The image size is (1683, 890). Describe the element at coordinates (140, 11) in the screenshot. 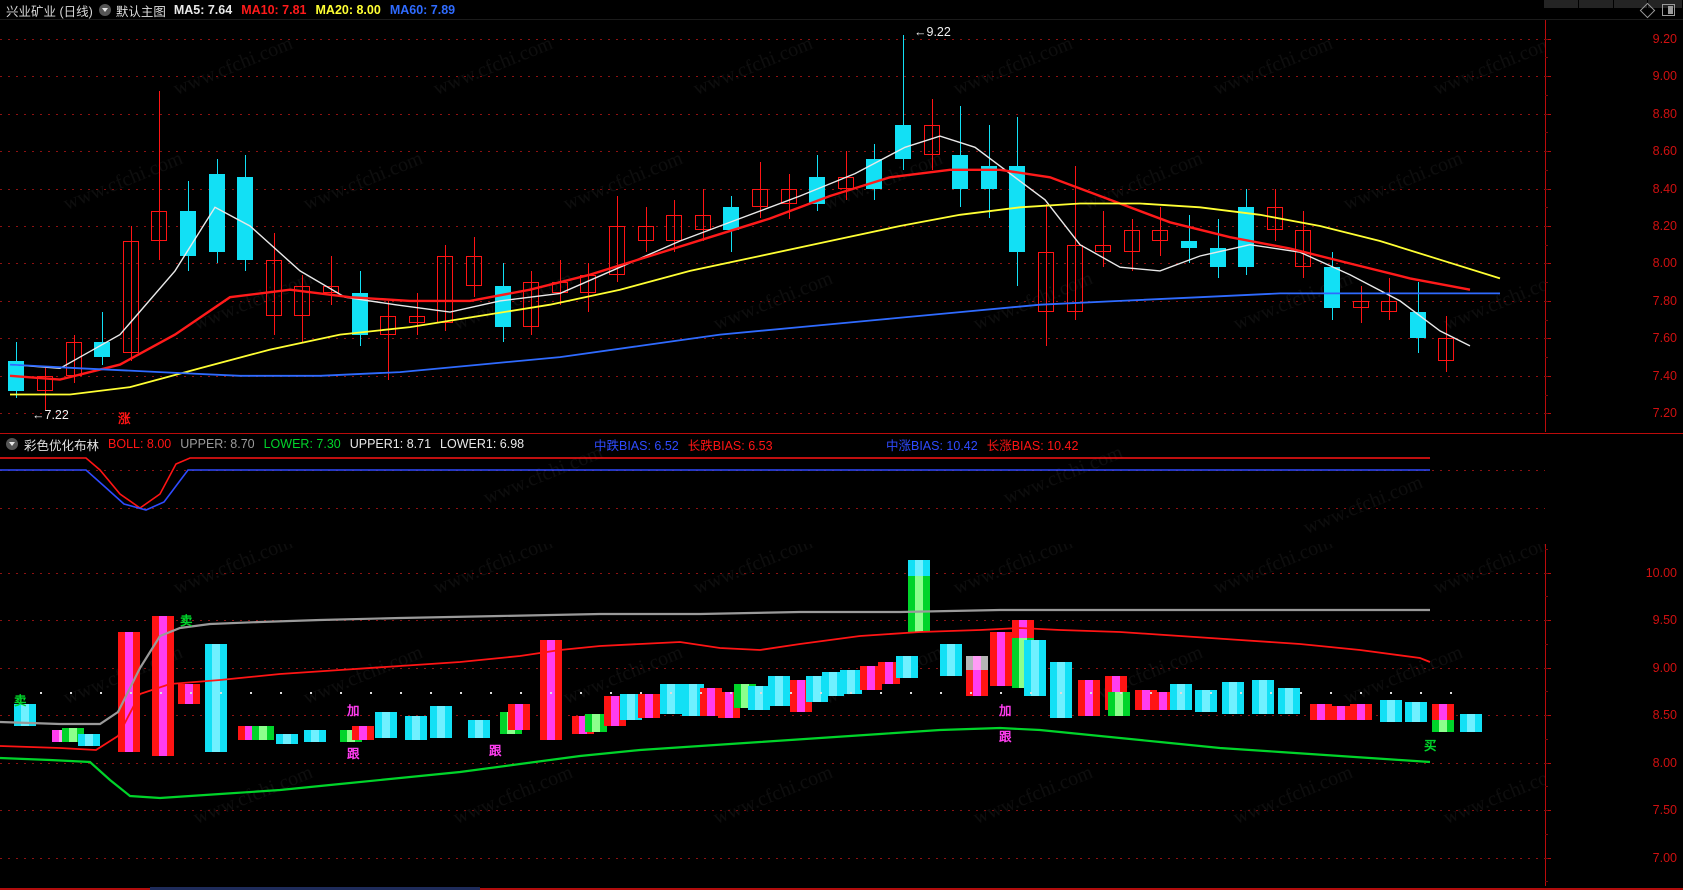

I see `main-chart-label: 默认主图` at that location.